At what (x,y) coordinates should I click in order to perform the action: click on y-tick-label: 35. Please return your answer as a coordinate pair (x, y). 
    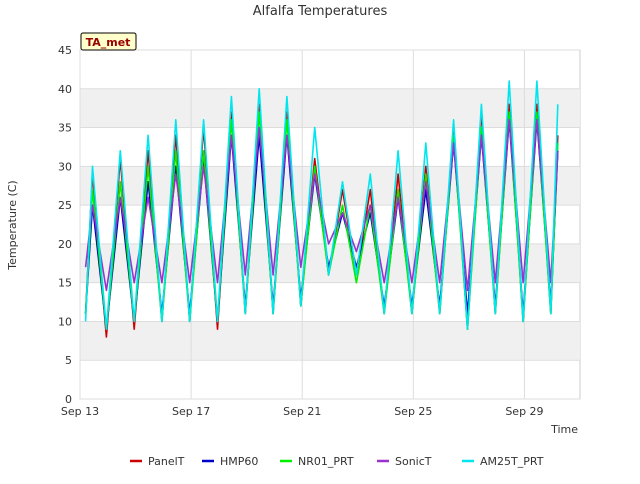
    Looking at the image, I should click on (65, 128).